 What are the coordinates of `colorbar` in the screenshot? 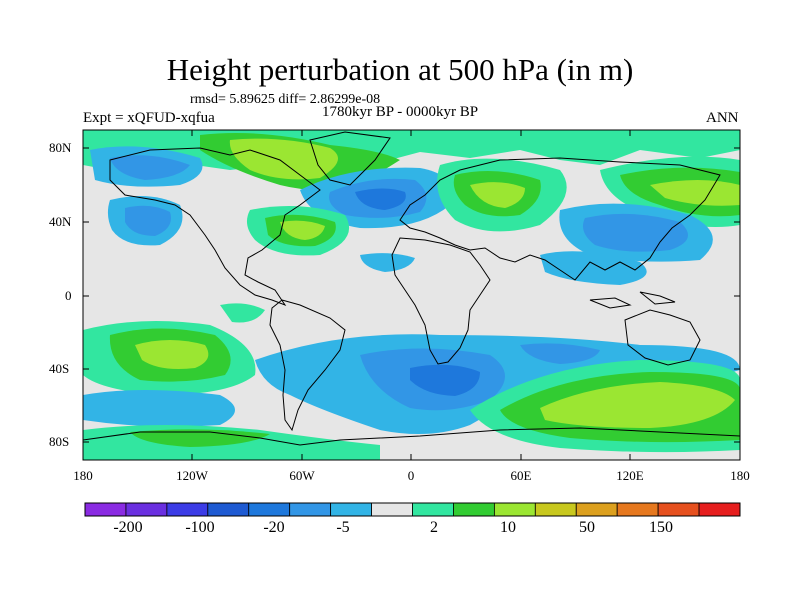 It's located at (412, 509).